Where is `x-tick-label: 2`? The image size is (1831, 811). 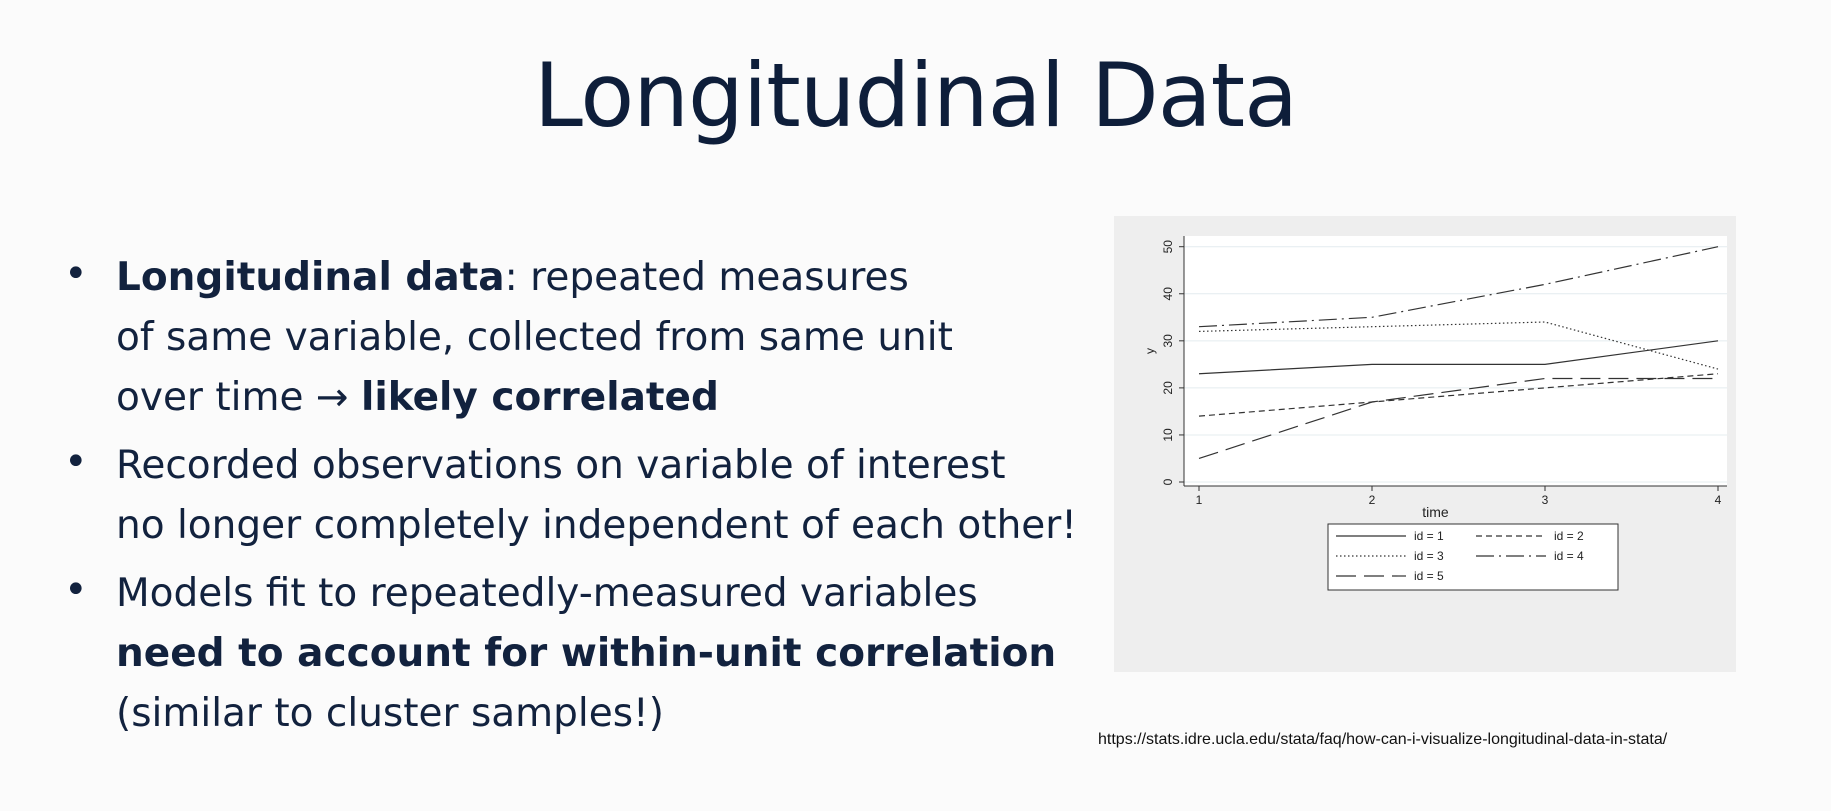 x-tick-label: 2 is located at coordinates (1372, 500).